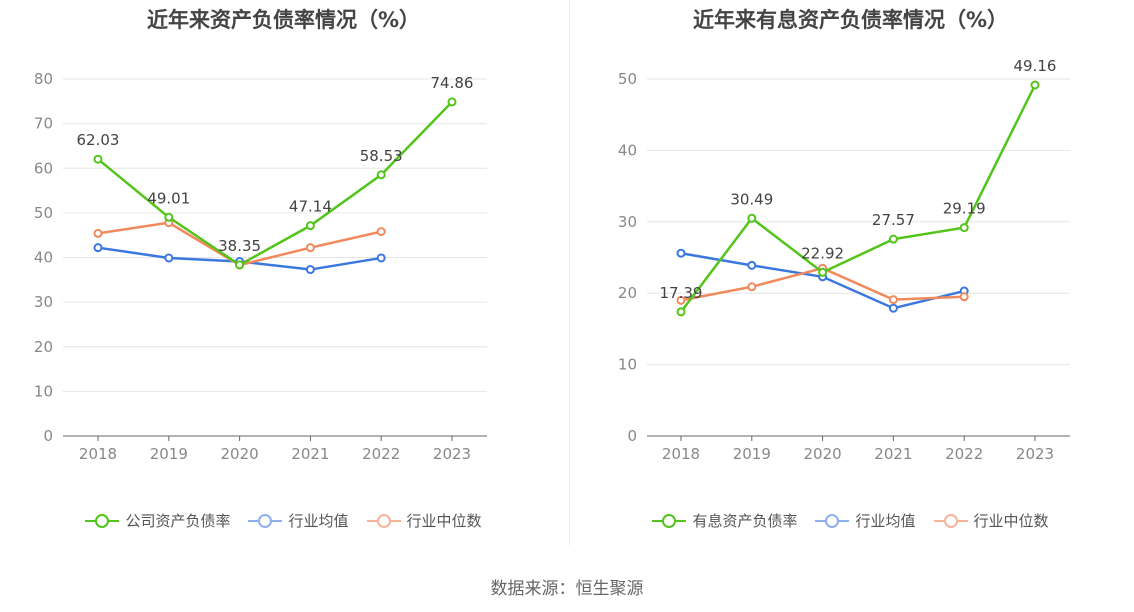 The width and height of the screenshot is (1134, 612). Describe the element at coordinates (850, 20) in the screenshot. I see `chart-title: 近年来有息资产负债率情况（%）` at that location.